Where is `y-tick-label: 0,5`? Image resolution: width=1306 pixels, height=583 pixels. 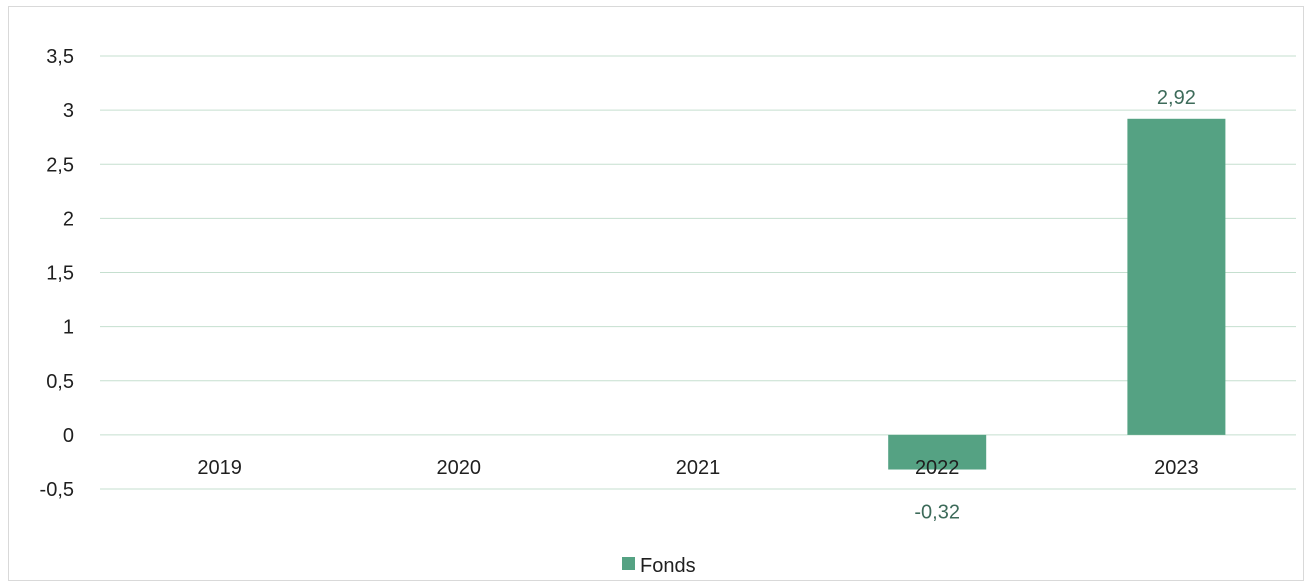
y-tick-label: 0,5 is located at coordinates (60, 382).